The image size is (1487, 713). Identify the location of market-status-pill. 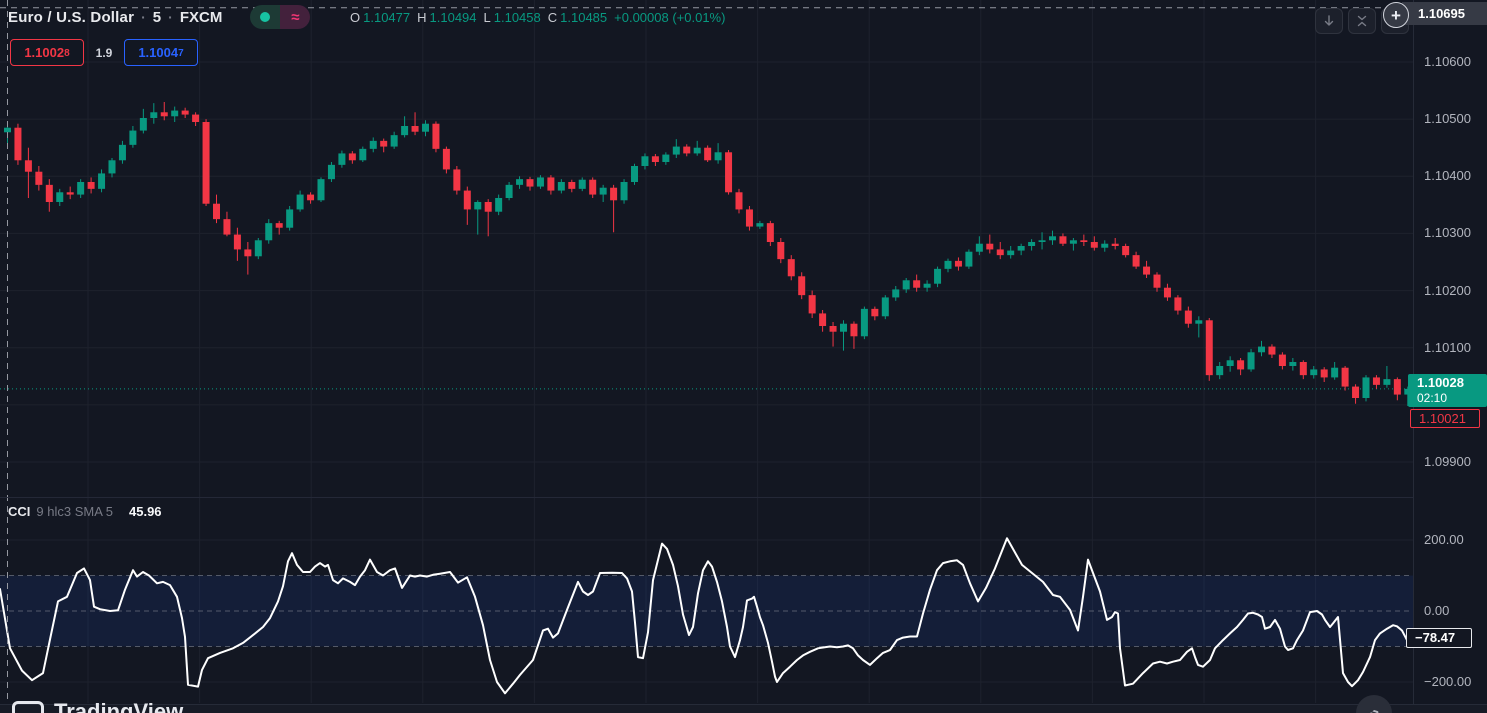
(265, 17).